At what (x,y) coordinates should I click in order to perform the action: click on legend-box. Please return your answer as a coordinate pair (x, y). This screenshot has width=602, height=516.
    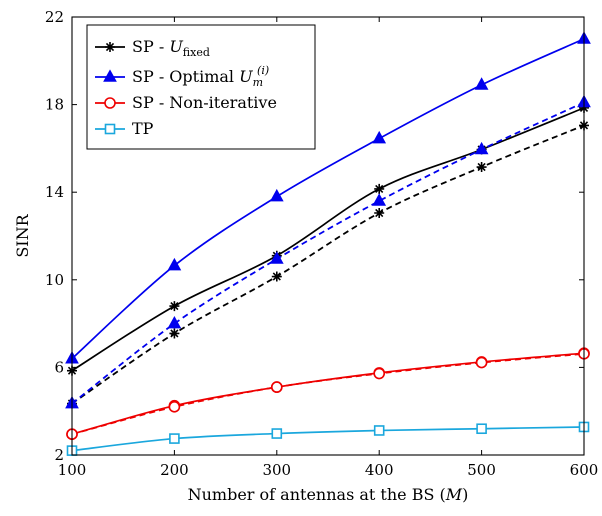
    Looking at the image, I should click on (201, 87).